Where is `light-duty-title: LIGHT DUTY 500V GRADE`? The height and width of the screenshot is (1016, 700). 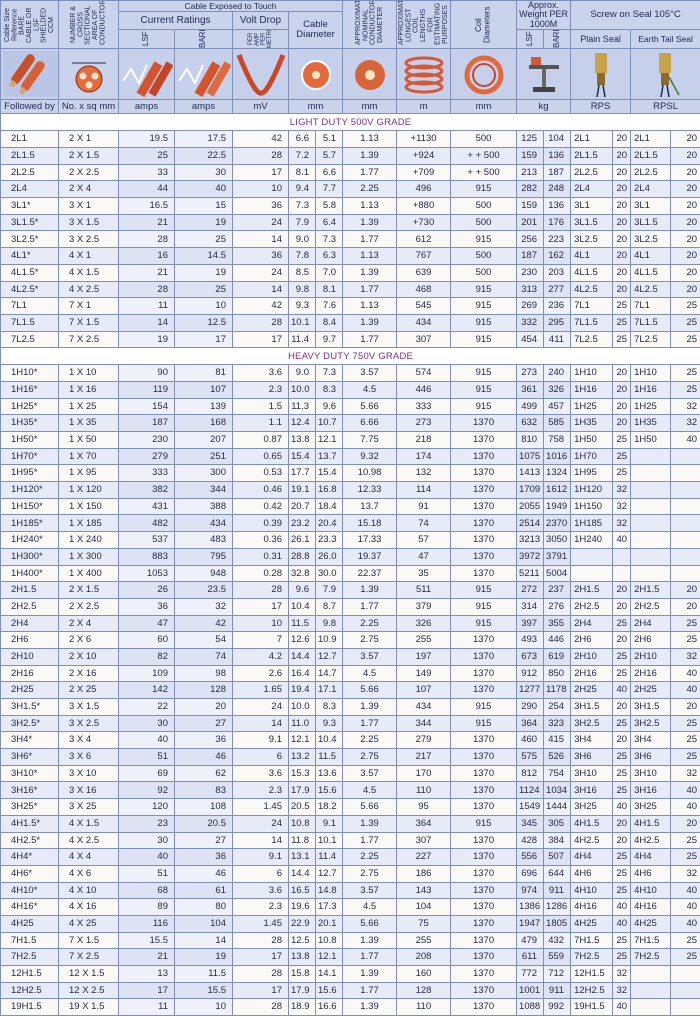 light-duty-title: LIGHT DUTY 500V GRADE is located at coordinates (350, 122).